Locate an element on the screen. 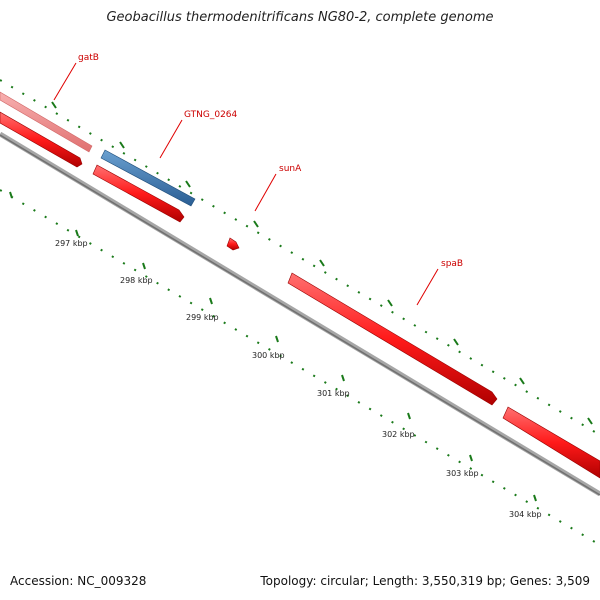 This screenshot has width=600, height=600. kbp-label: 299 kbp is located at coordinates (202, 317).